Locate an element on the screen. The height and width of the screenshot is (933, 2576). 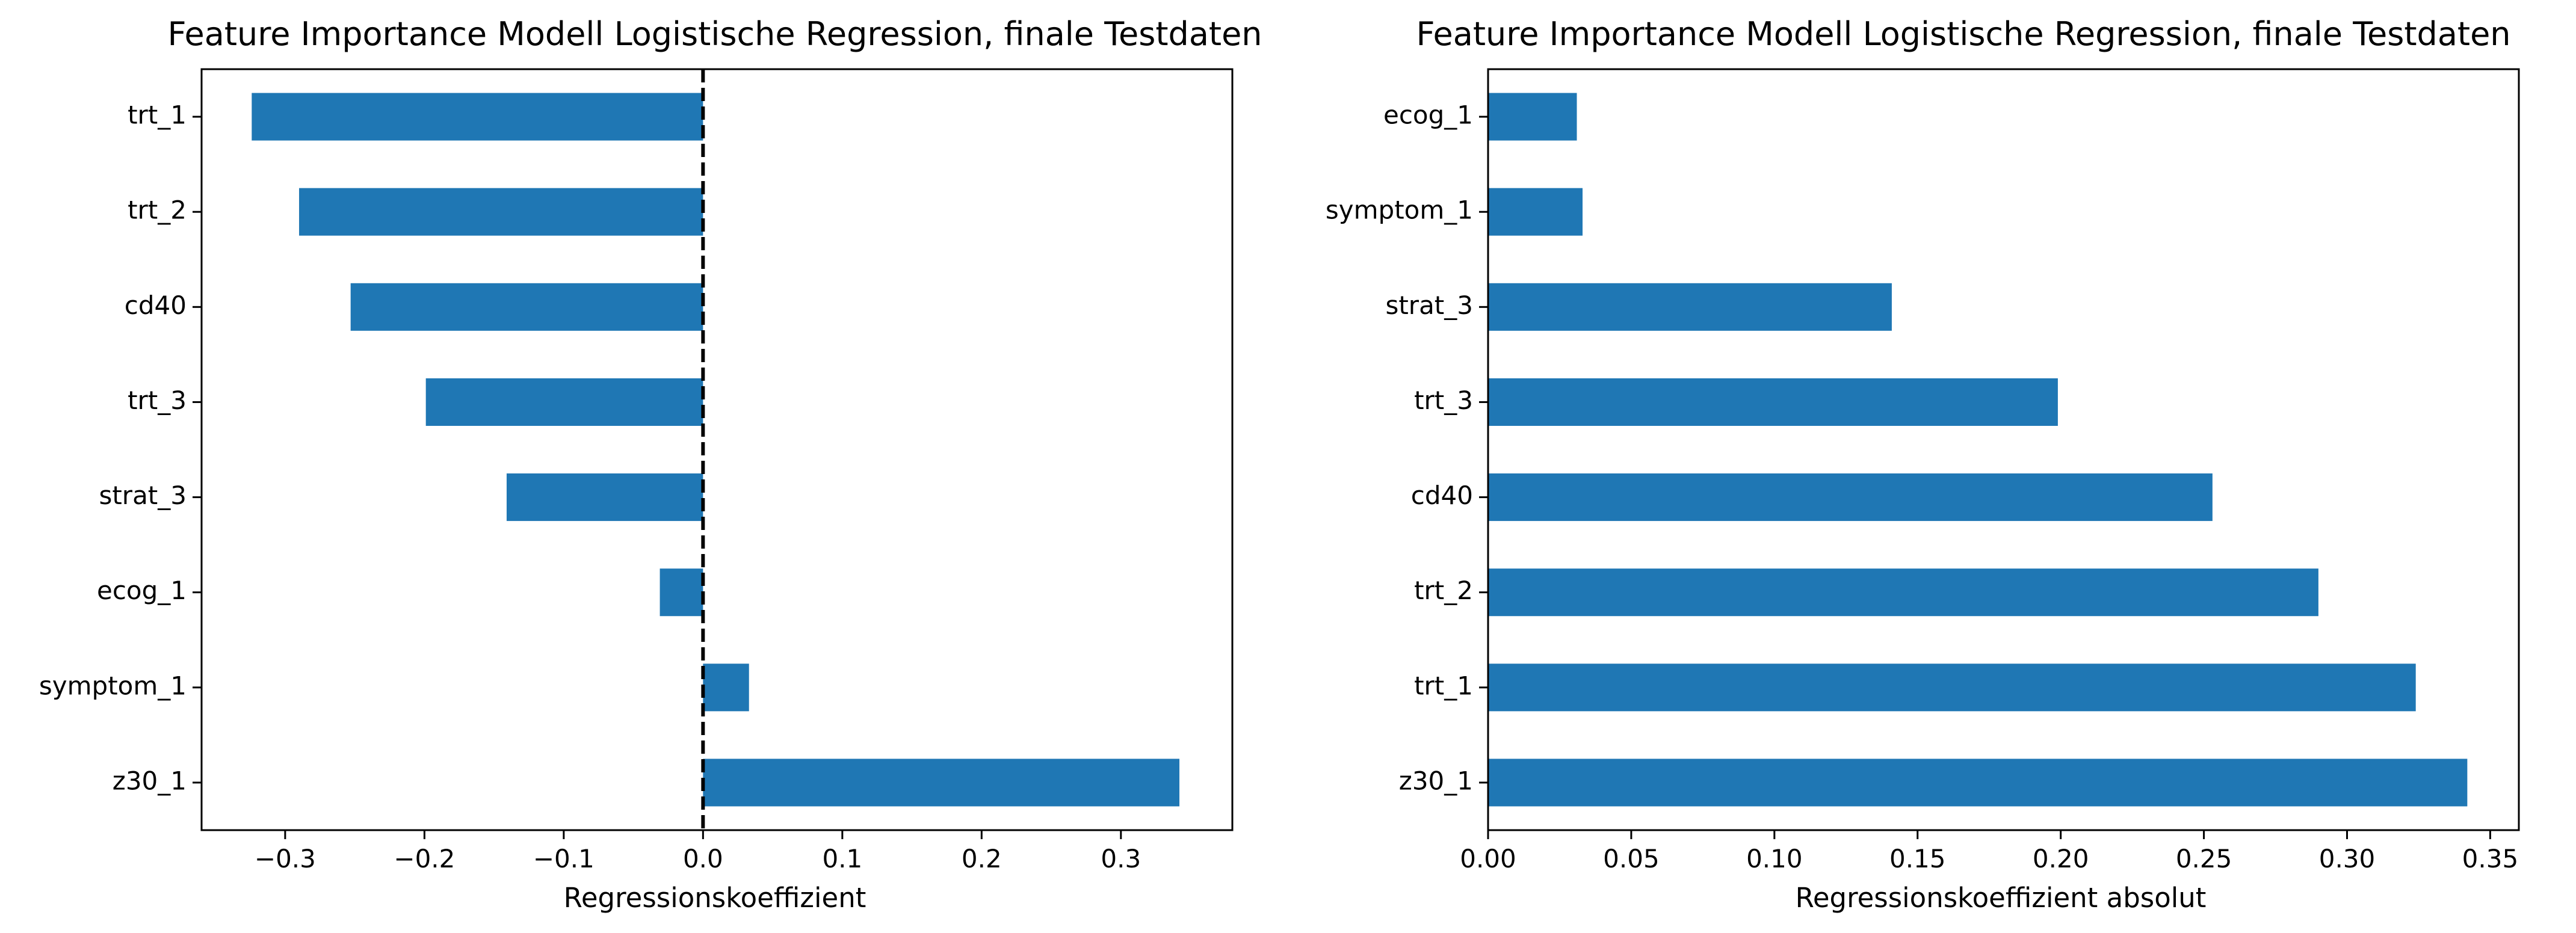
chart-right-x-tick-label-3: 0.15 is located at coordinates (1917, 858).